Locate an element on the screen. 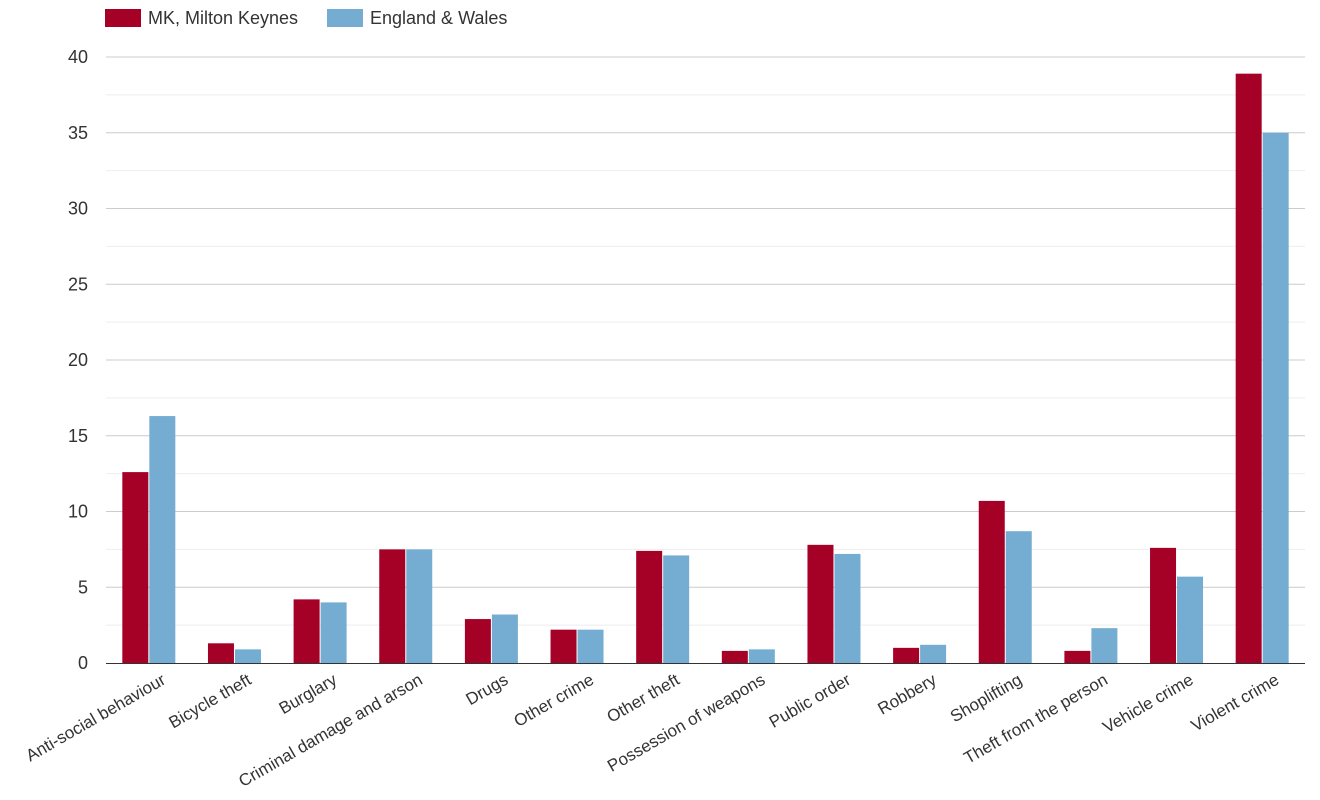 This screenshot has height=800, width=1320. legend-label-mk: MK, Milton Keynes is located at coordinates (223, 18).